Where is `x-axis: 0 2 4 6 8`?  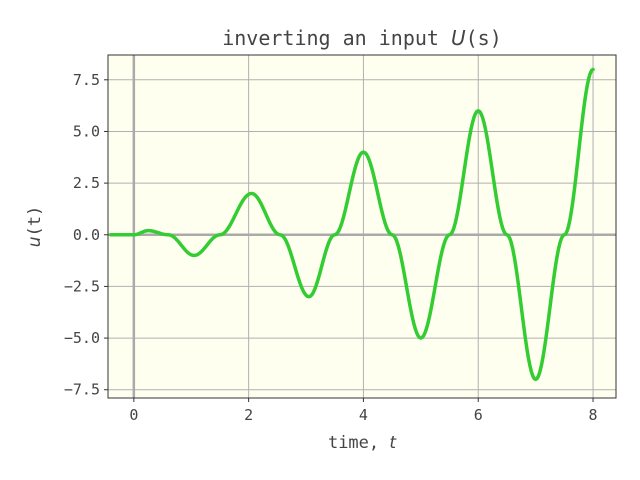 x-axis: 0 2 4 6 8 is located at coordinates (363, 411).